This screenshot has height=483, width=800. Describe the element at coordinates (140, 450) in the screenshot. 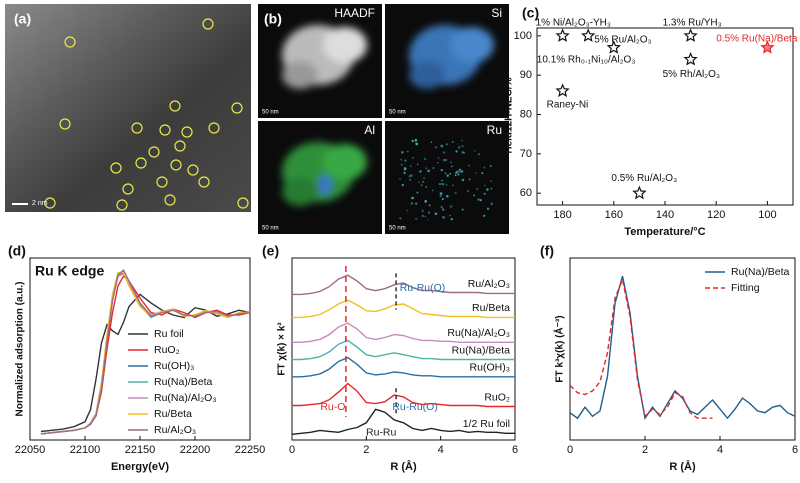

I see `x-tick-label: 22150` at that location.